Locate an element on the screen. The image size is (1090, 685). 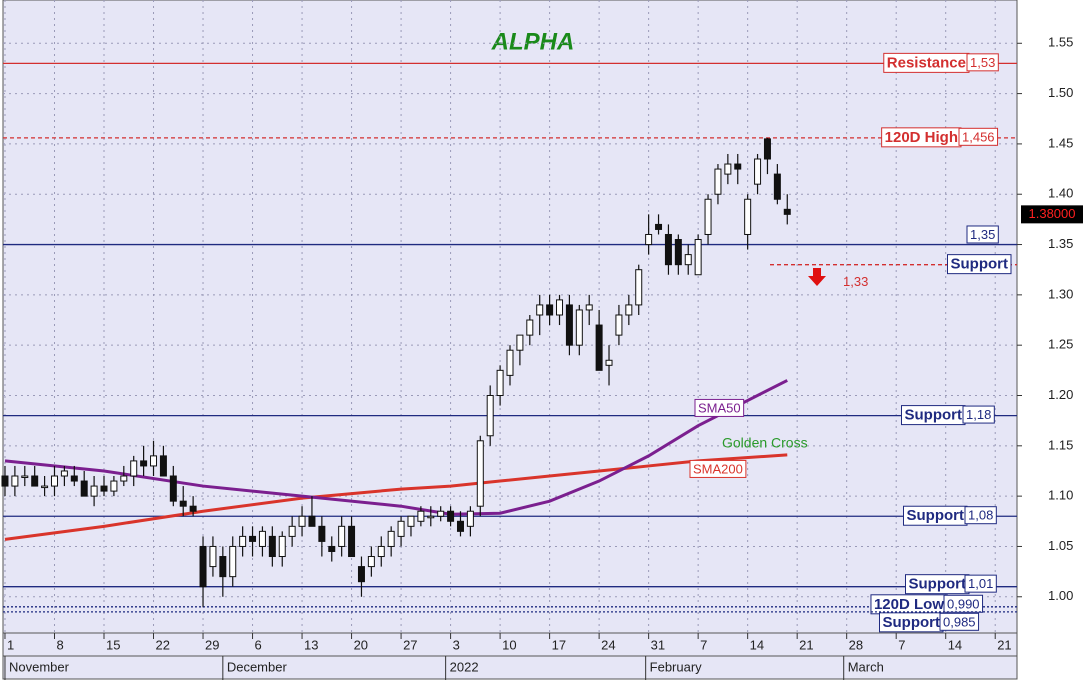
y-tick-label: 1.10 is located at coordinates (1060, 495).